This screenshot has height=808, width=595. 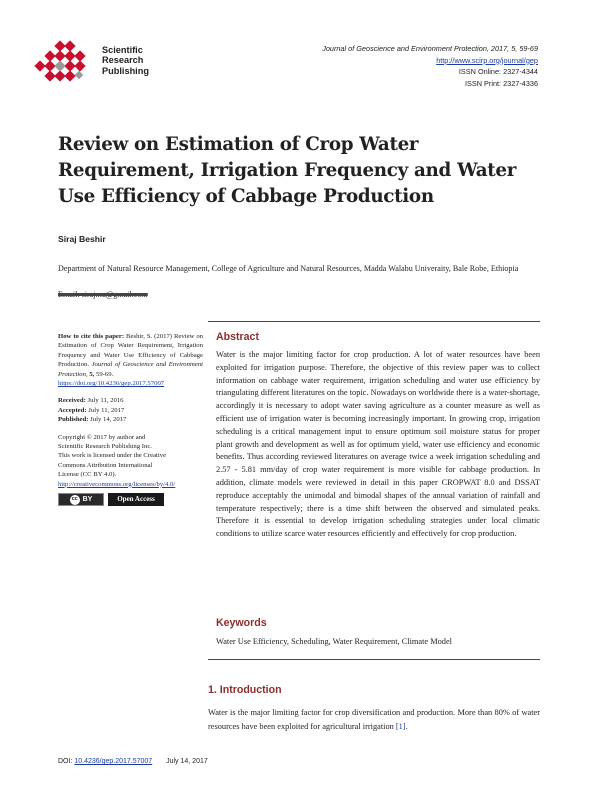 I want to click on citation-link: [1]., so click(x=401, y=726).